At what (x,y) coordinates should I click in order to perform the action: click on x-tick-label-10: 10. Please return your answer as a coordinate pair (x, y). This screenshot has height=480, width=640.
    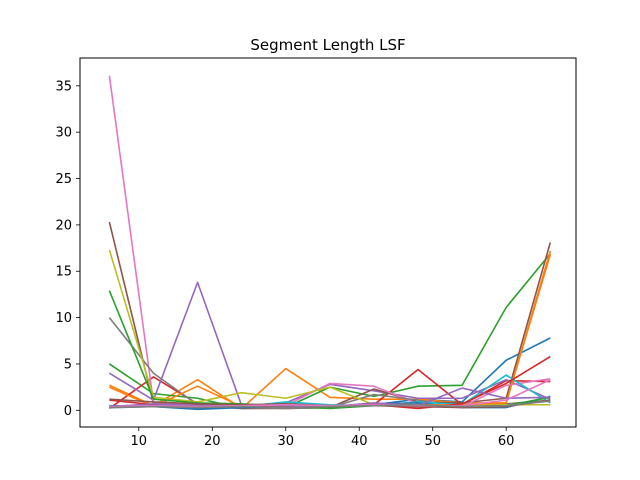
    Looking at the image, I should click on (139, 441).